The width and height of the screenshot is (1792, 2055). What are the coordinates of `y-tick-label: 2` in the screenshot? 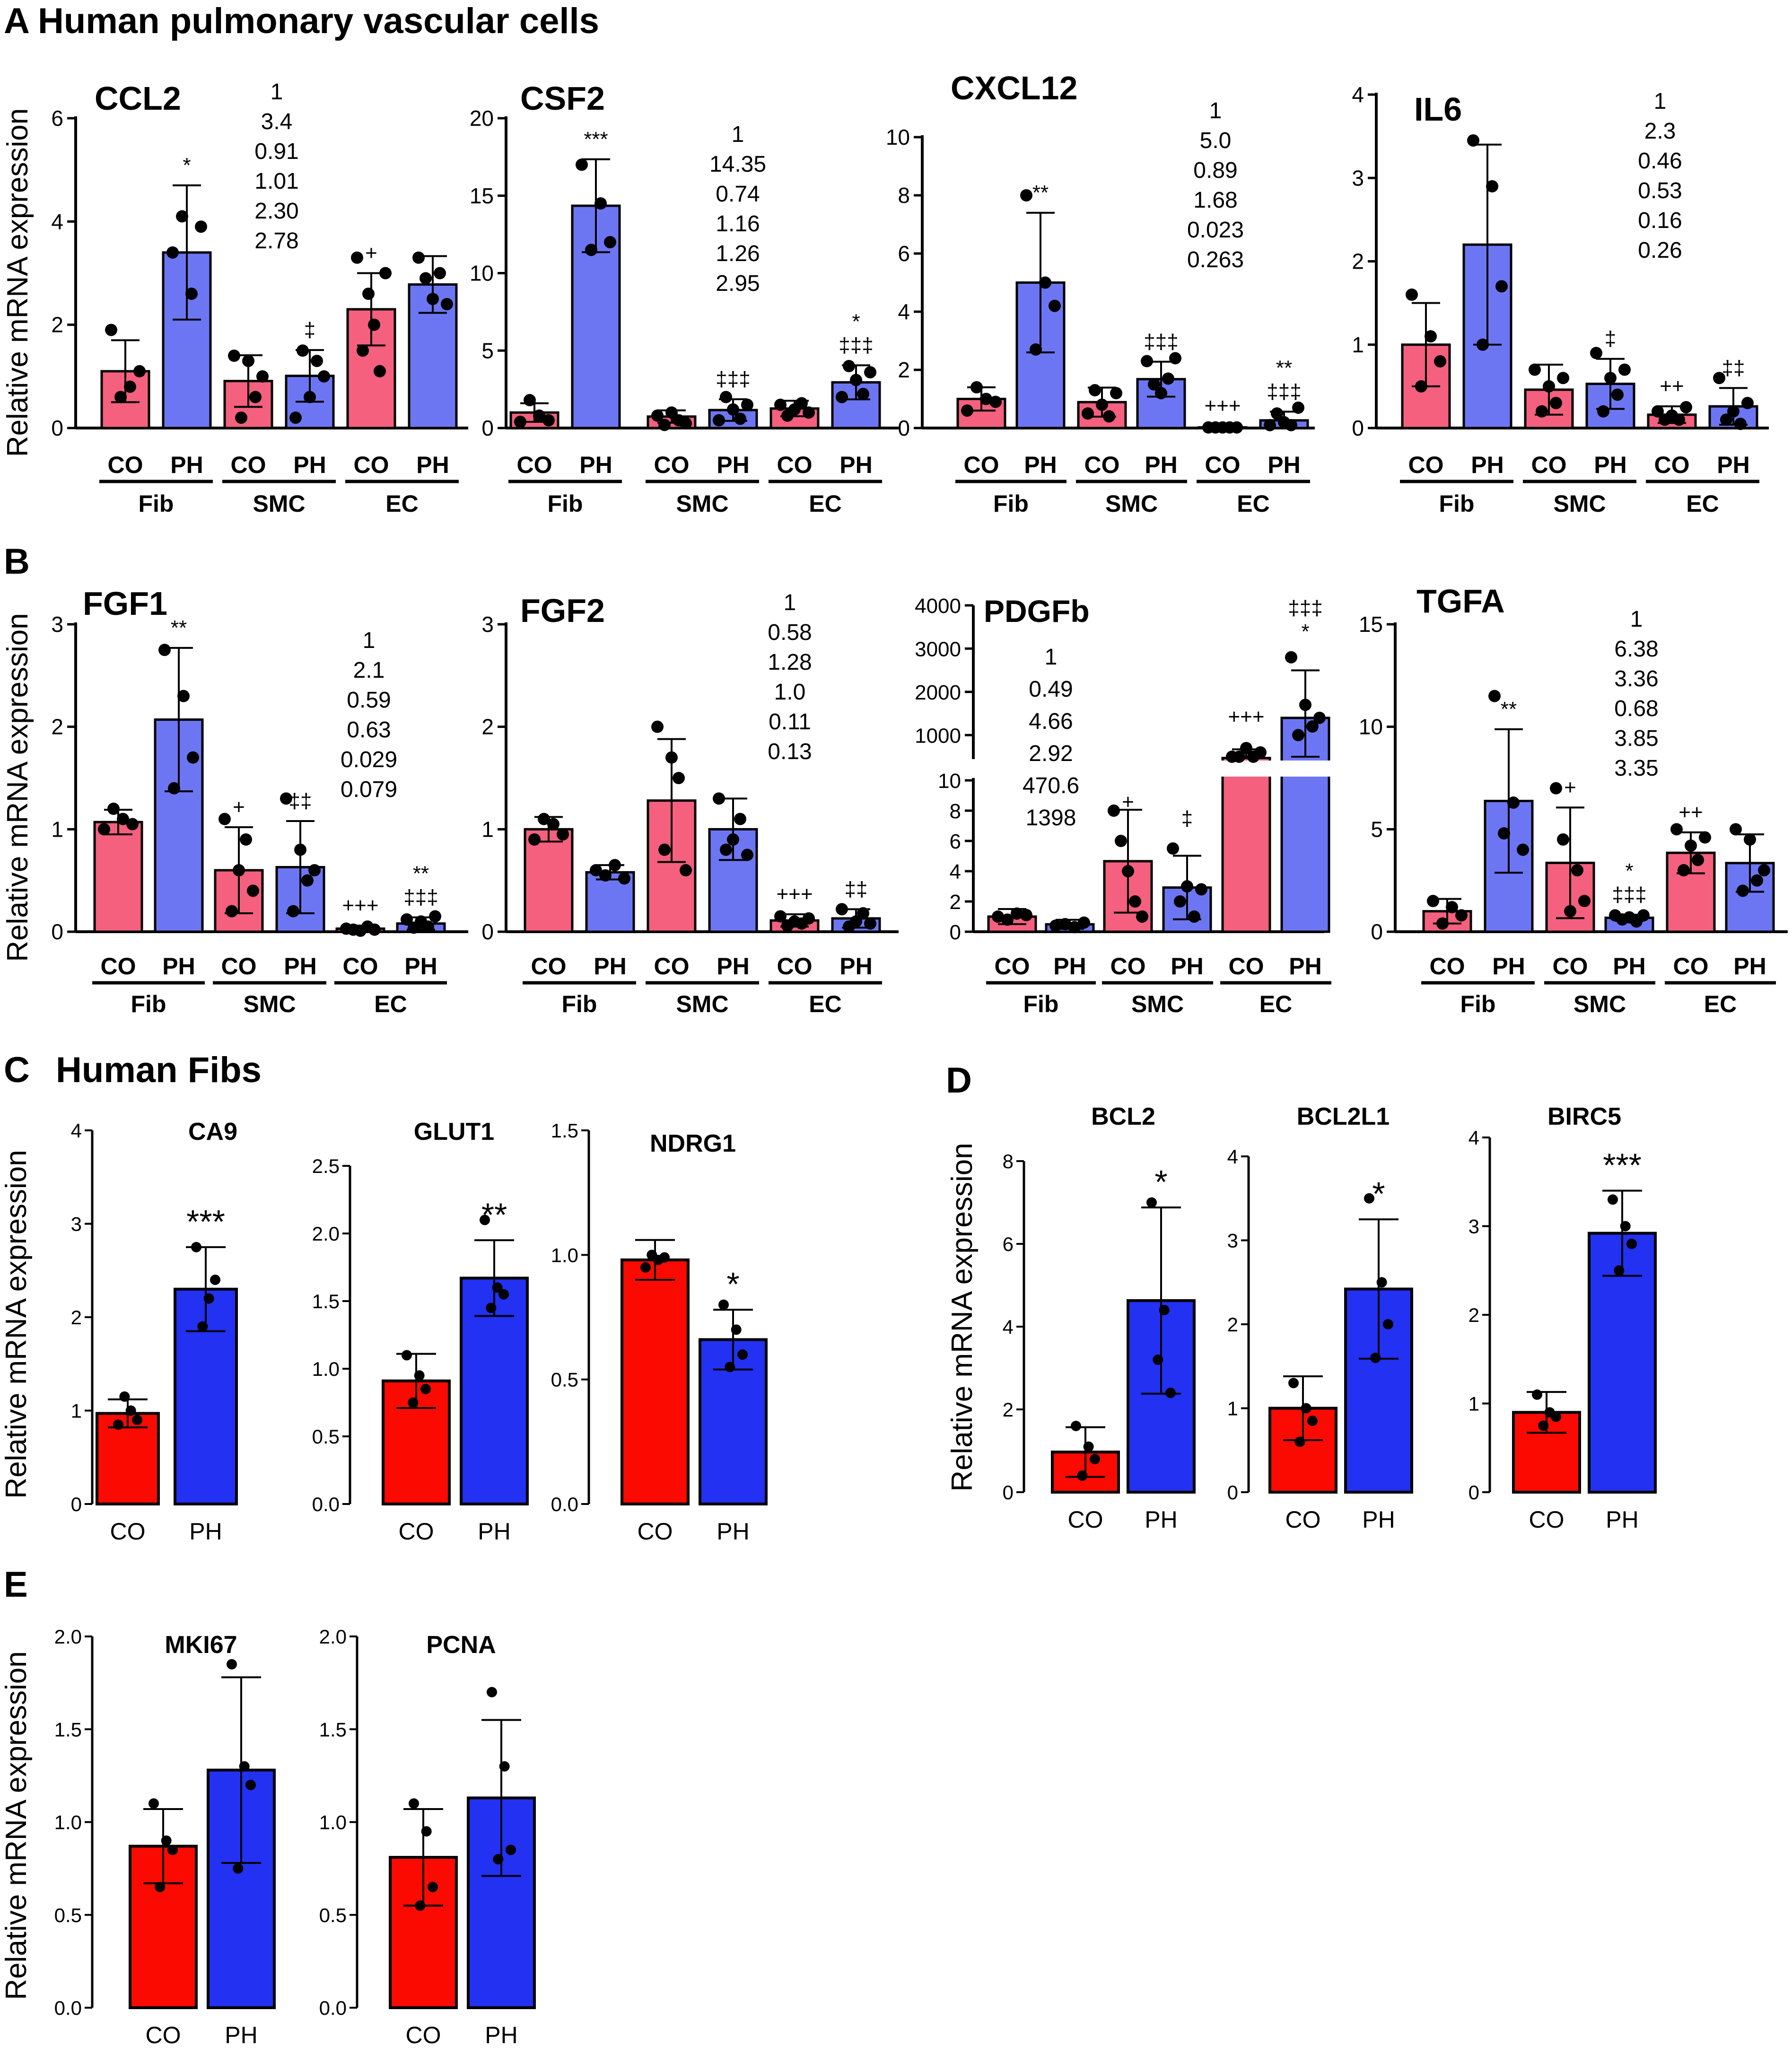 It's located at (1474, 1315).